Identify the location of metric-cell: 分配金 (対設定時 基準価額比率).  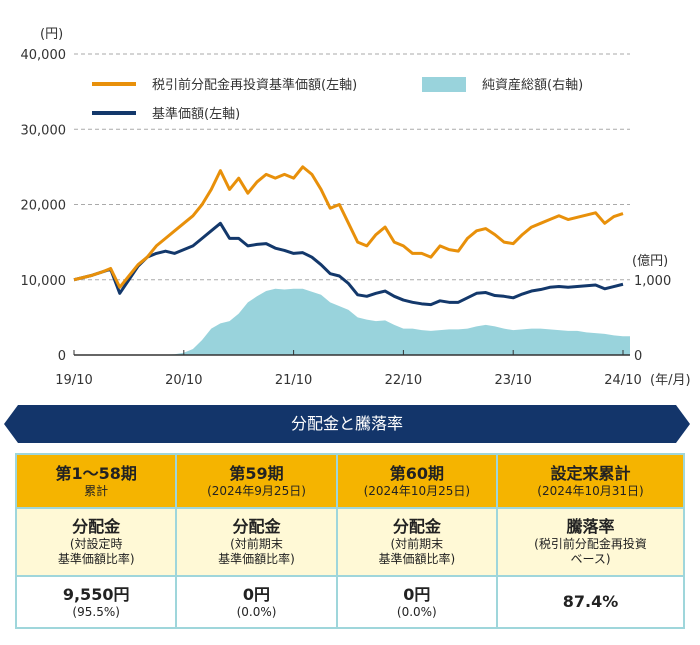
(96, 542).